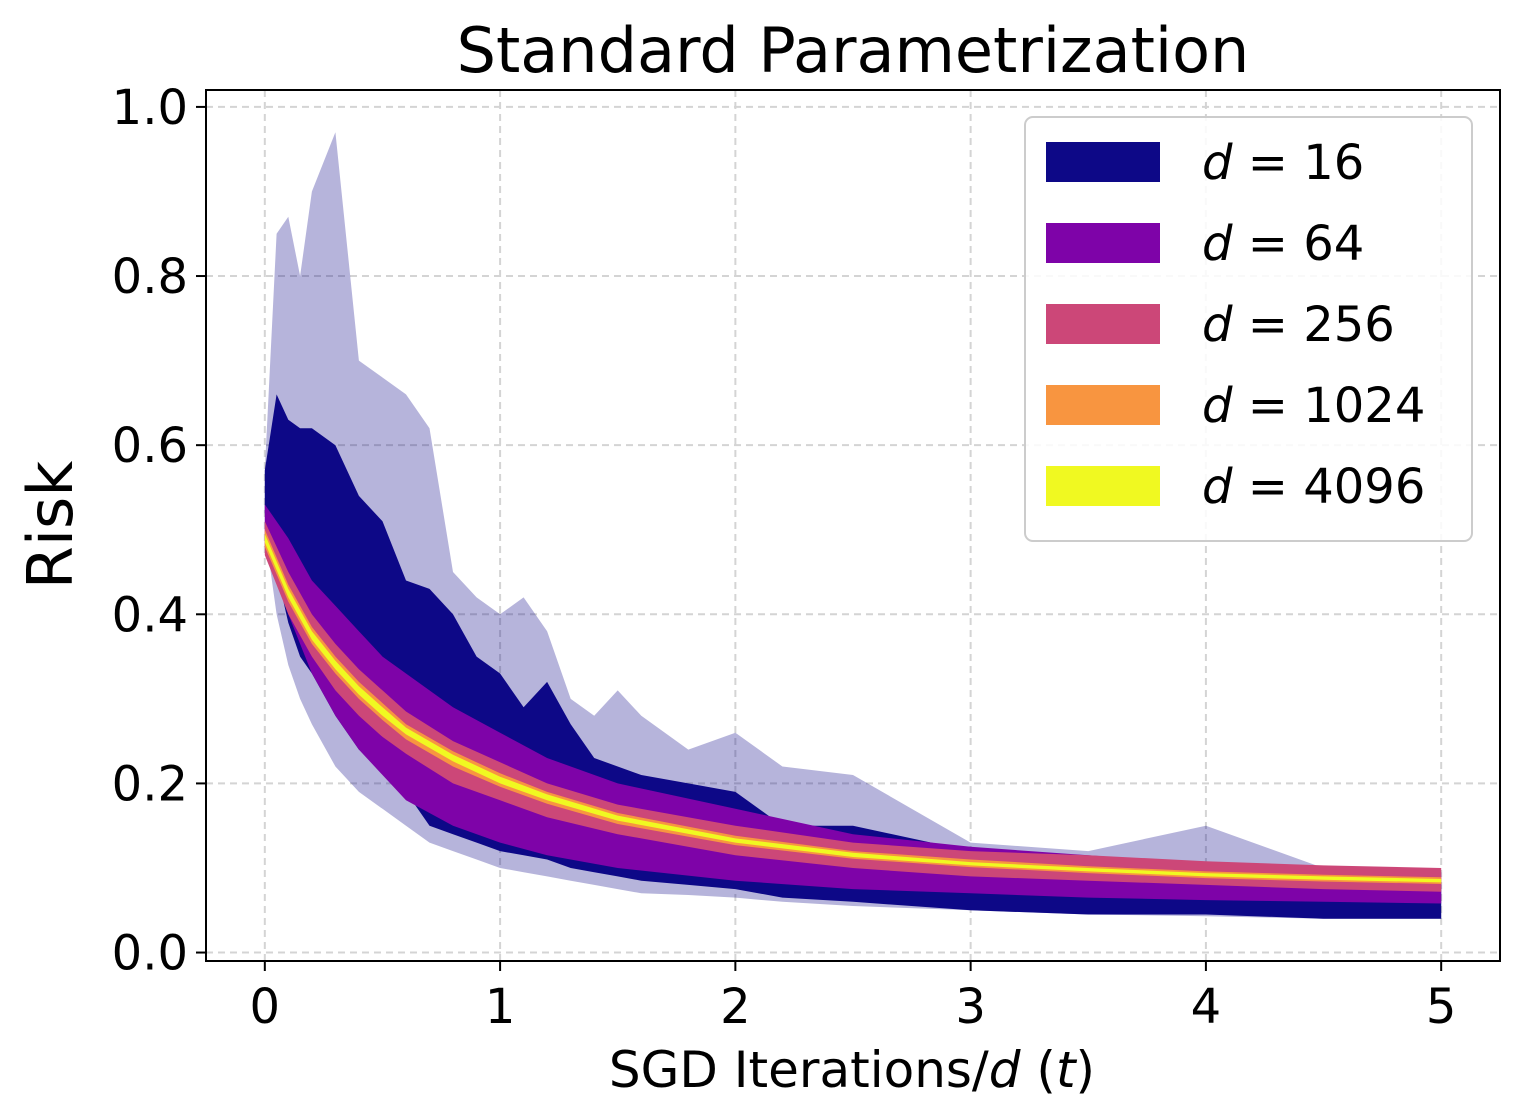  What do you see at coordinates (799, 1070) in the screenshot?
I see `x-axis-label-prefix: SGD Iterations/` at bounding box center [799, 1070].